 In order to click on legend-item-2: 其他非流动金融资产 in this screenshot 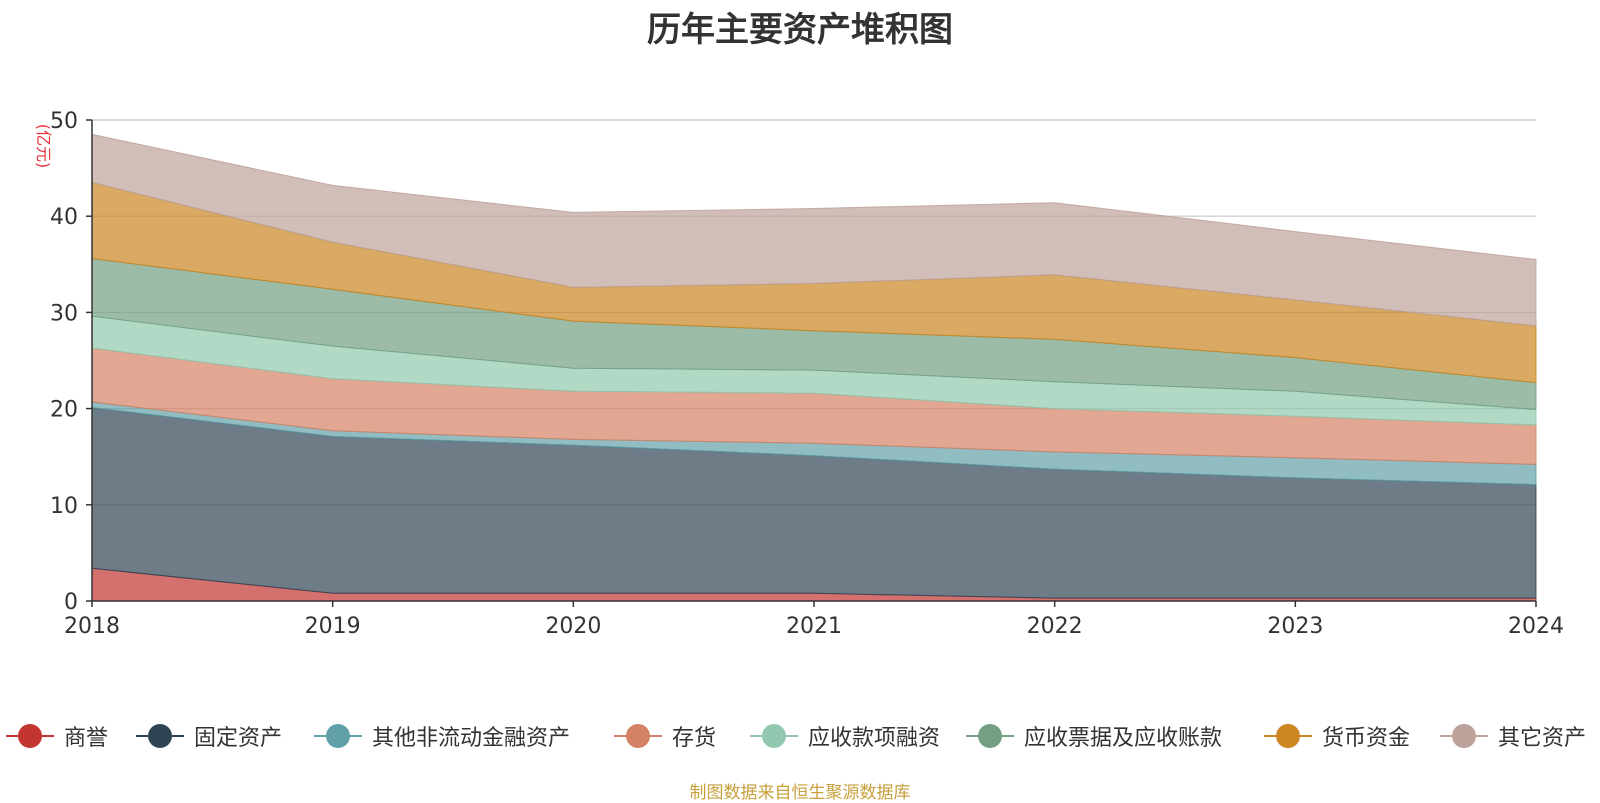, I will do `click(441, 736)`.